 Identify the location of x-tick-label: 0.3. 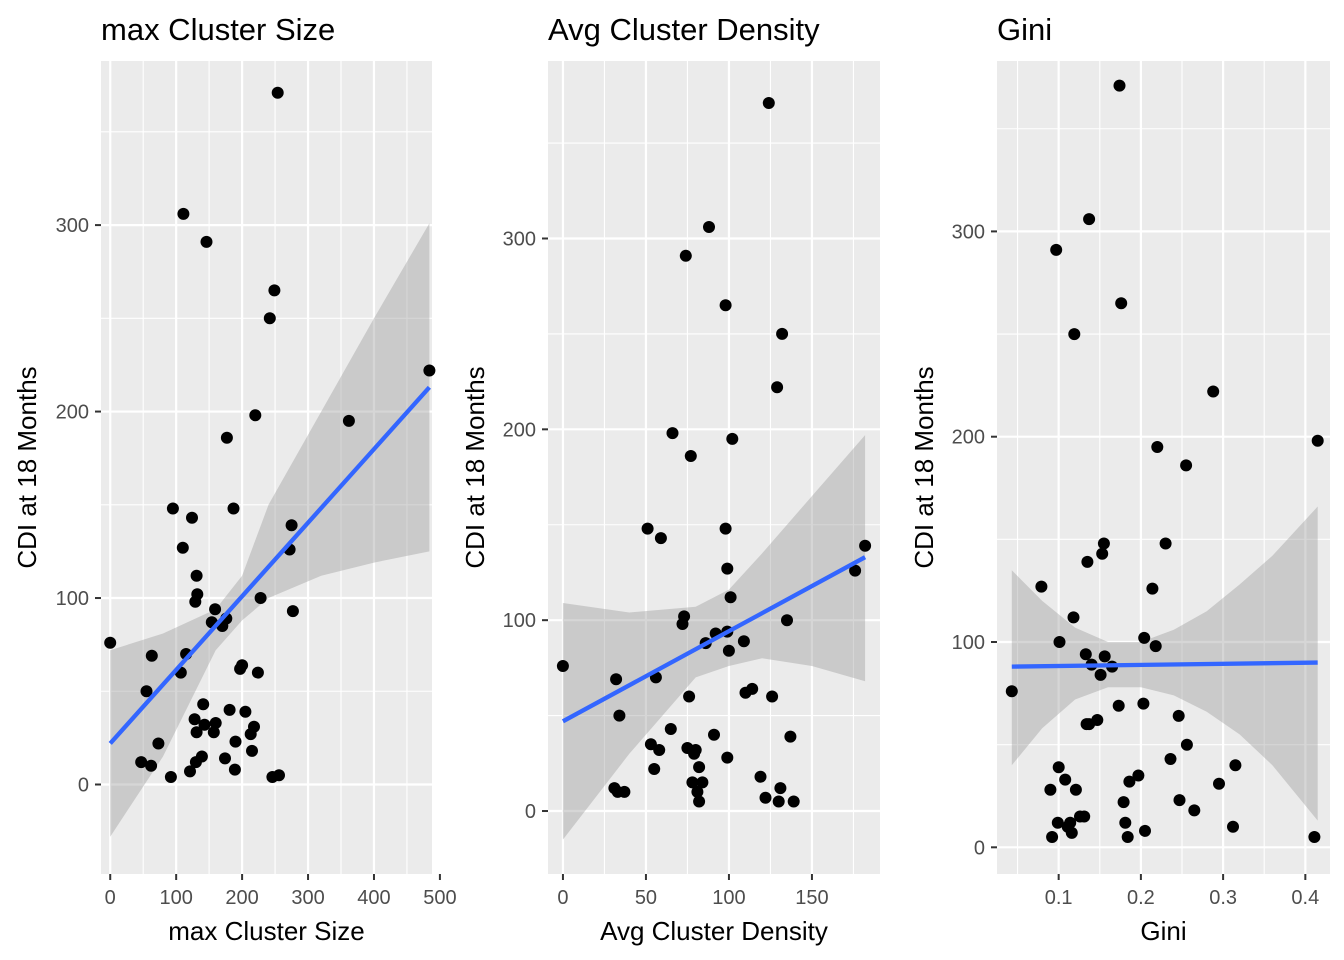
(1223, 898).